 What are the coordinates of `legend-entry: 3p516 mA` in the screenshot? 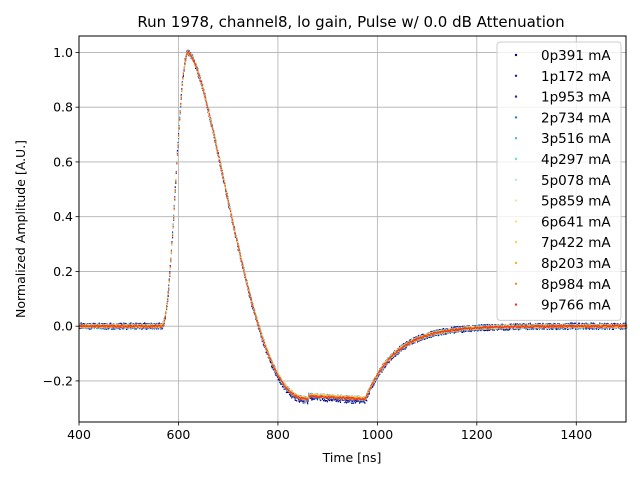 It's located at (576, 139).